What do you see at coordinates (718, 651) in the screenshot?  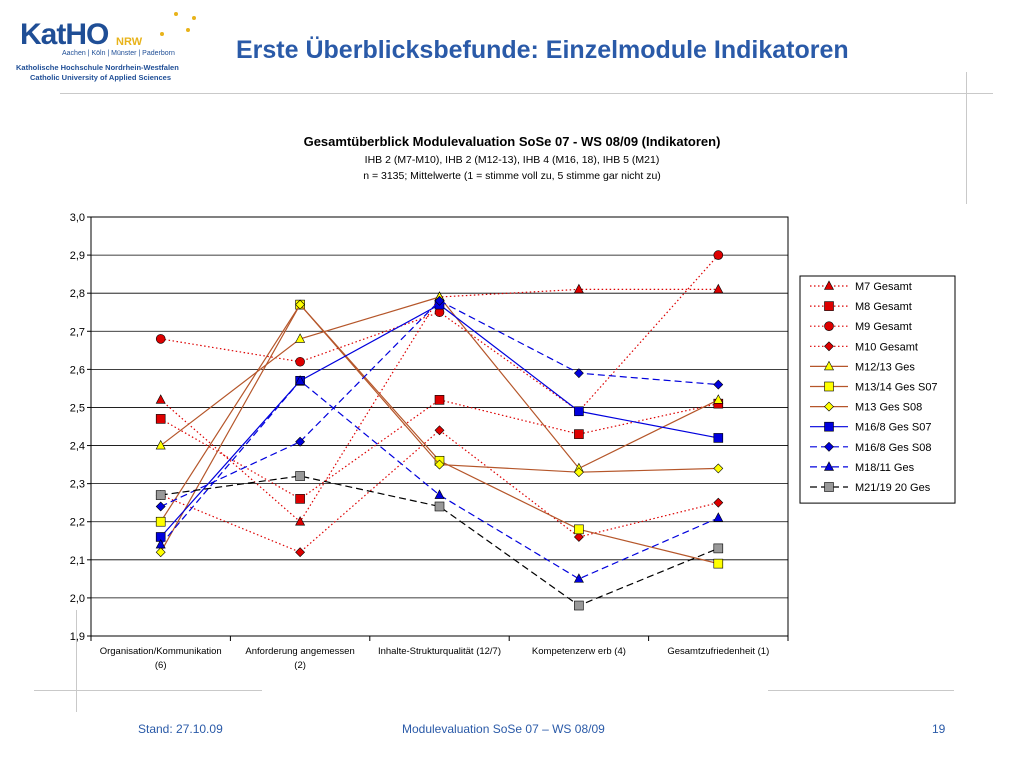 I see `x-tick-label: Gesamtzufriedenheit (1)` at bounding box center [718, 651].